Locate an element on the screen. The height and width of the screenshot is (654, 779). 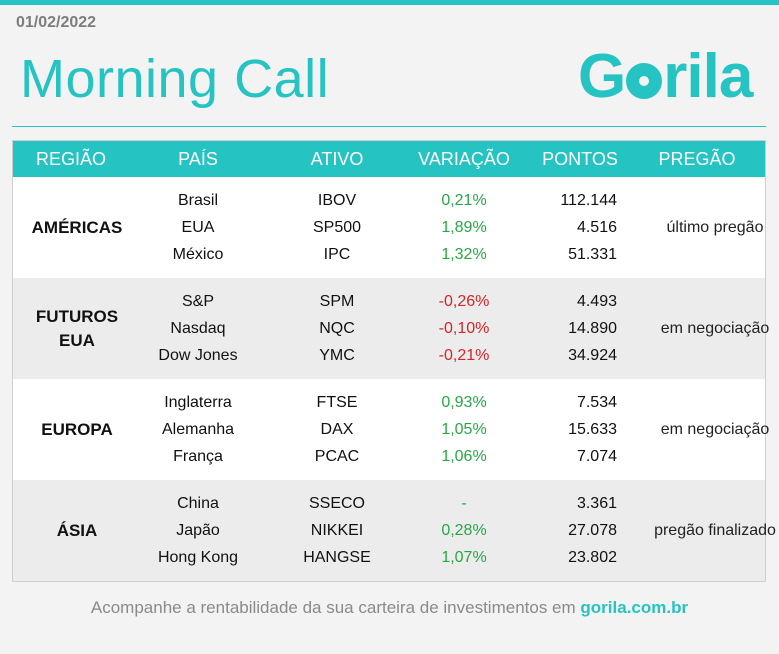
asset-cell: SPM is located at coordinates (337, 301).